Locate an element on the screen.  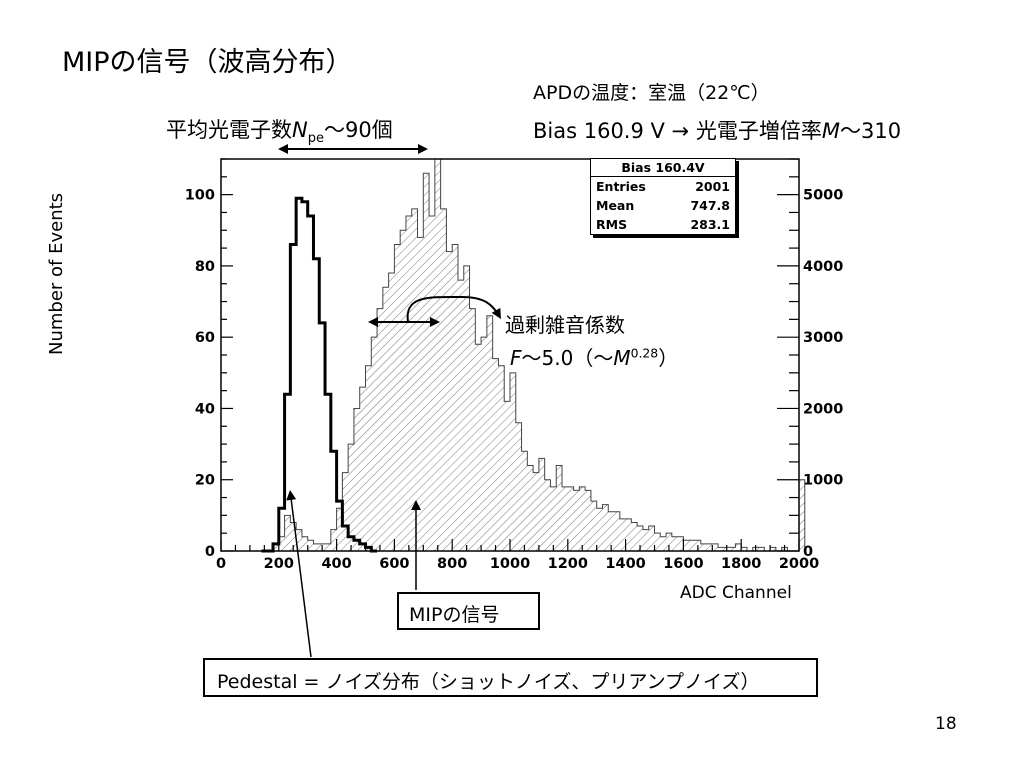
stats-value: 2001 is located at coordinates (712, 186).